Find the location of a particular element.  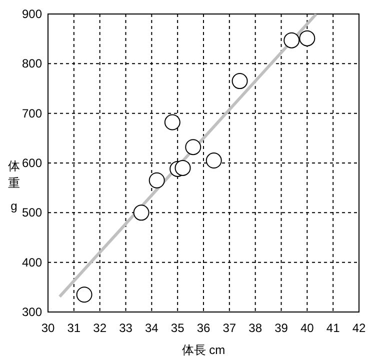

x-tick-label: 32 is located at coordinates (100, 328).